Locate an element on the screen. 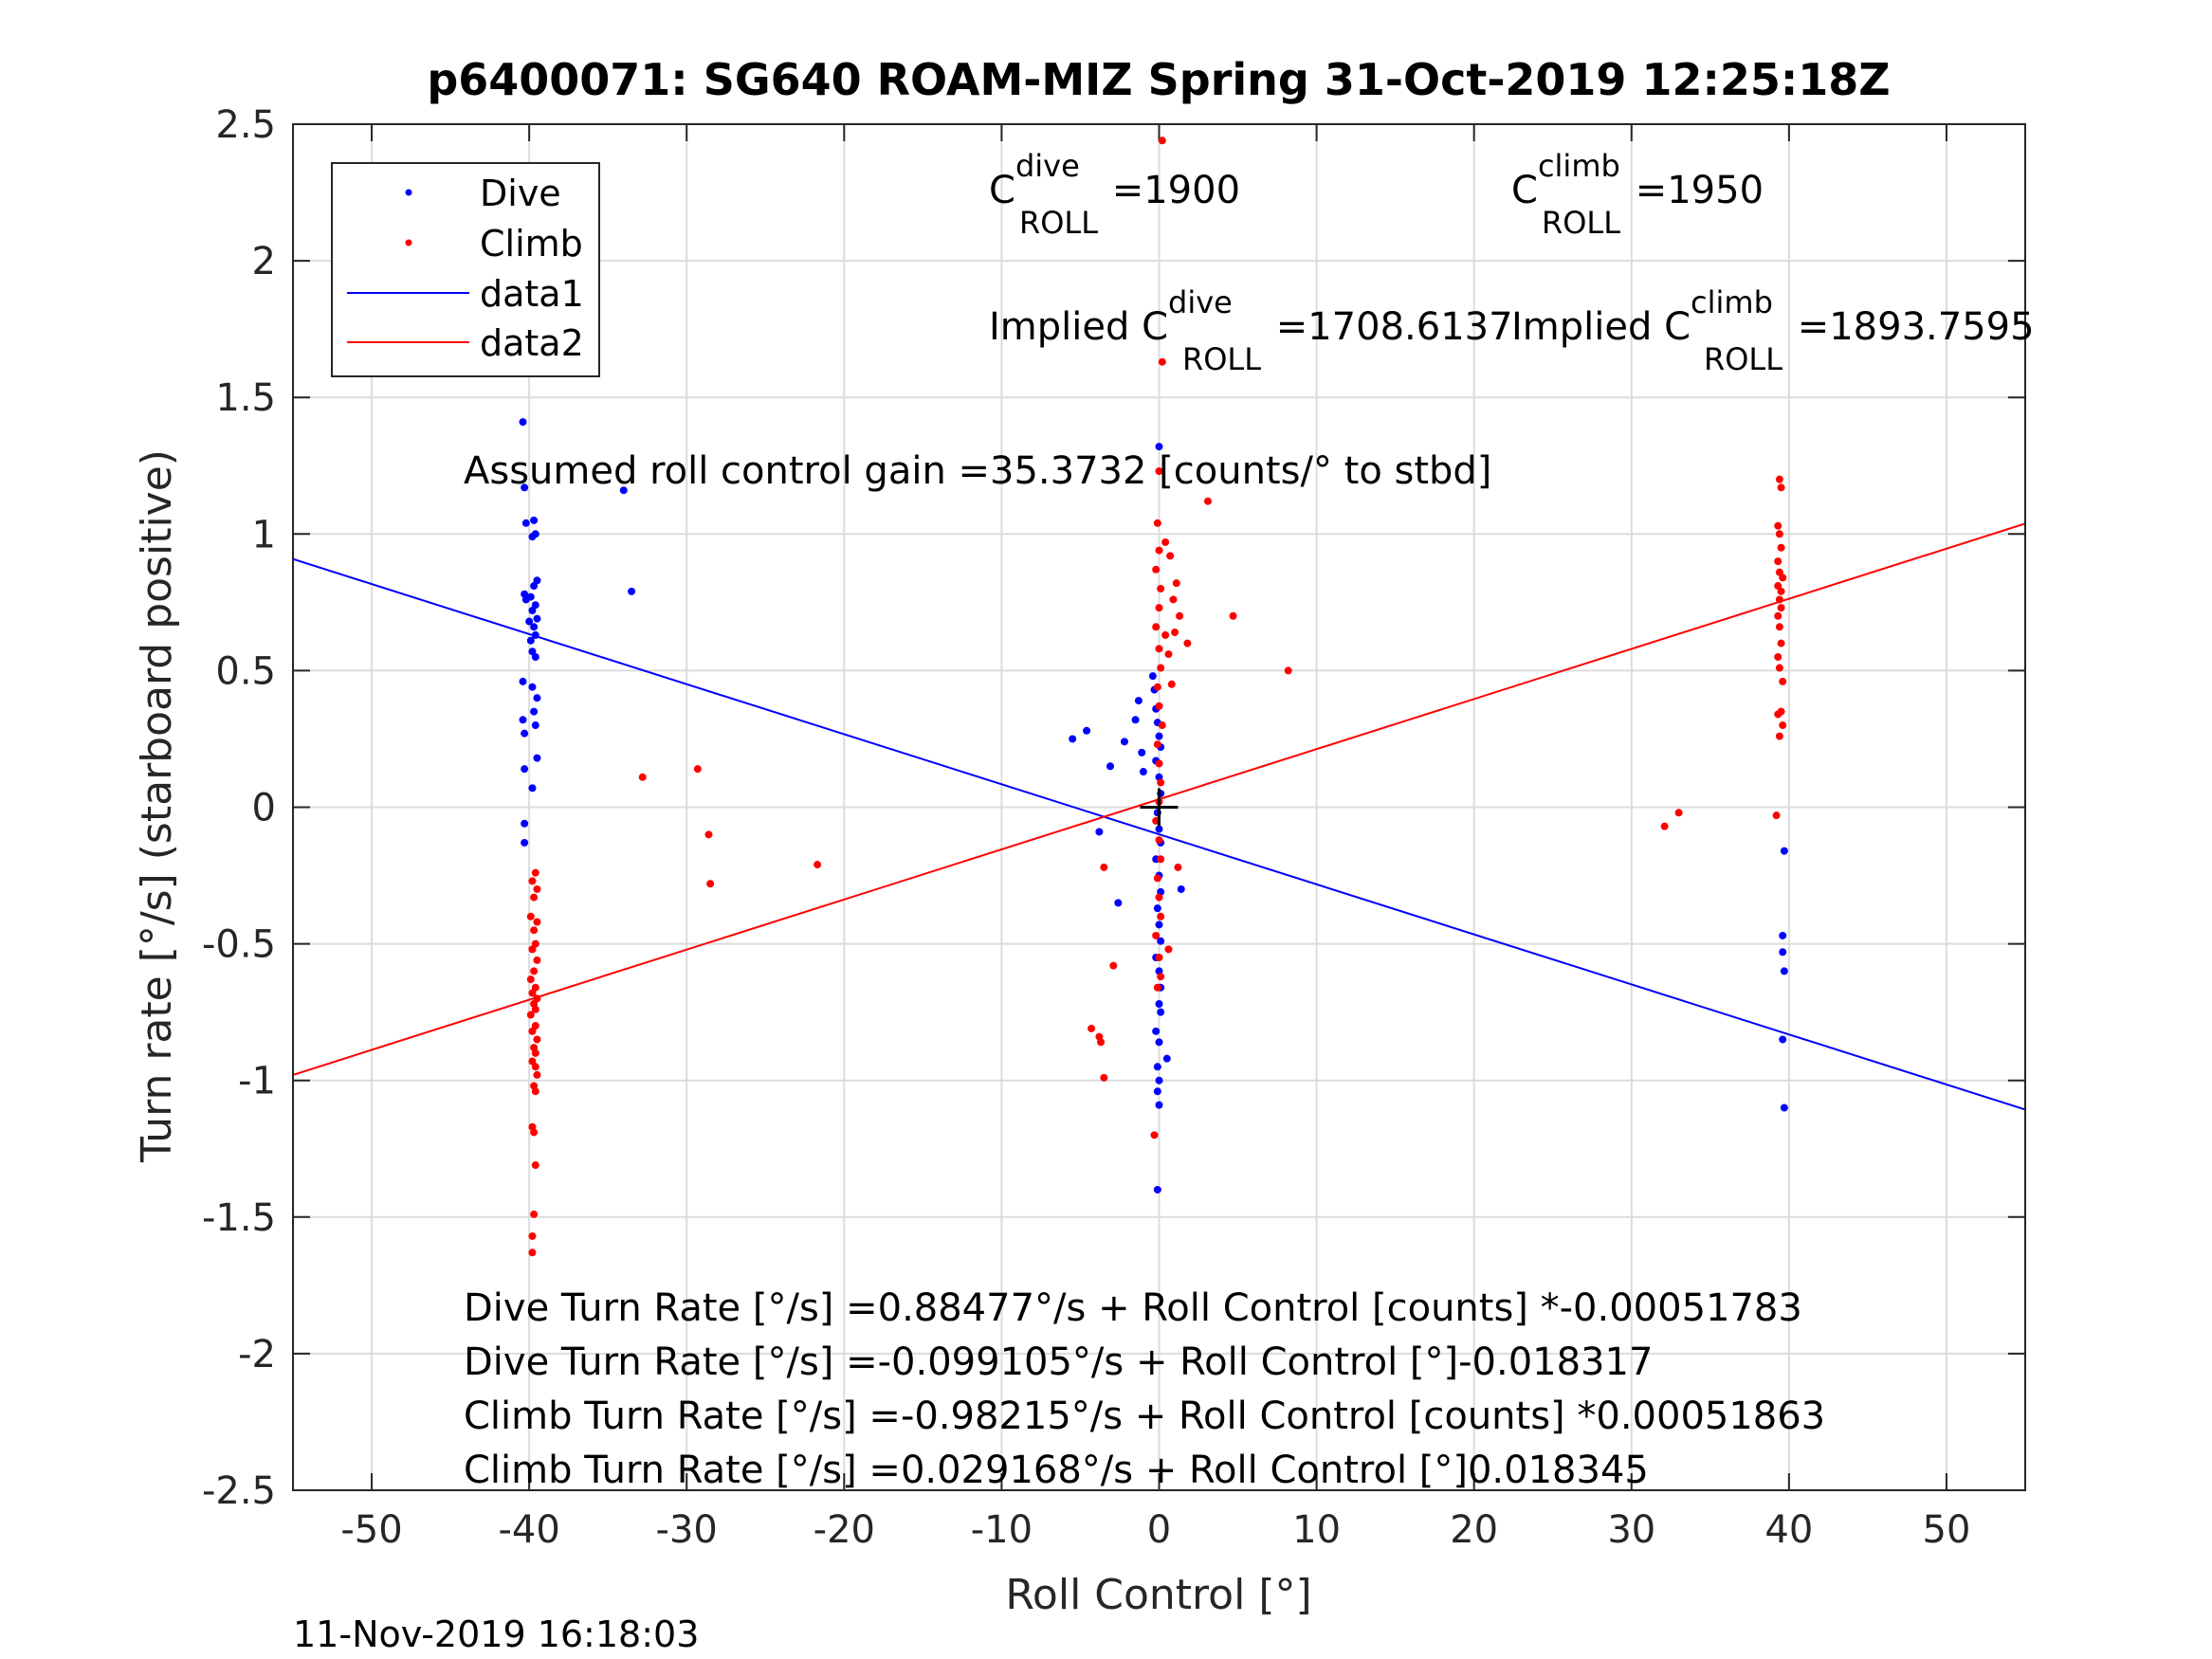 This screenshot has width=2212, height=1659. y-tick-label: -2 is located at coordinates (257, 1354).